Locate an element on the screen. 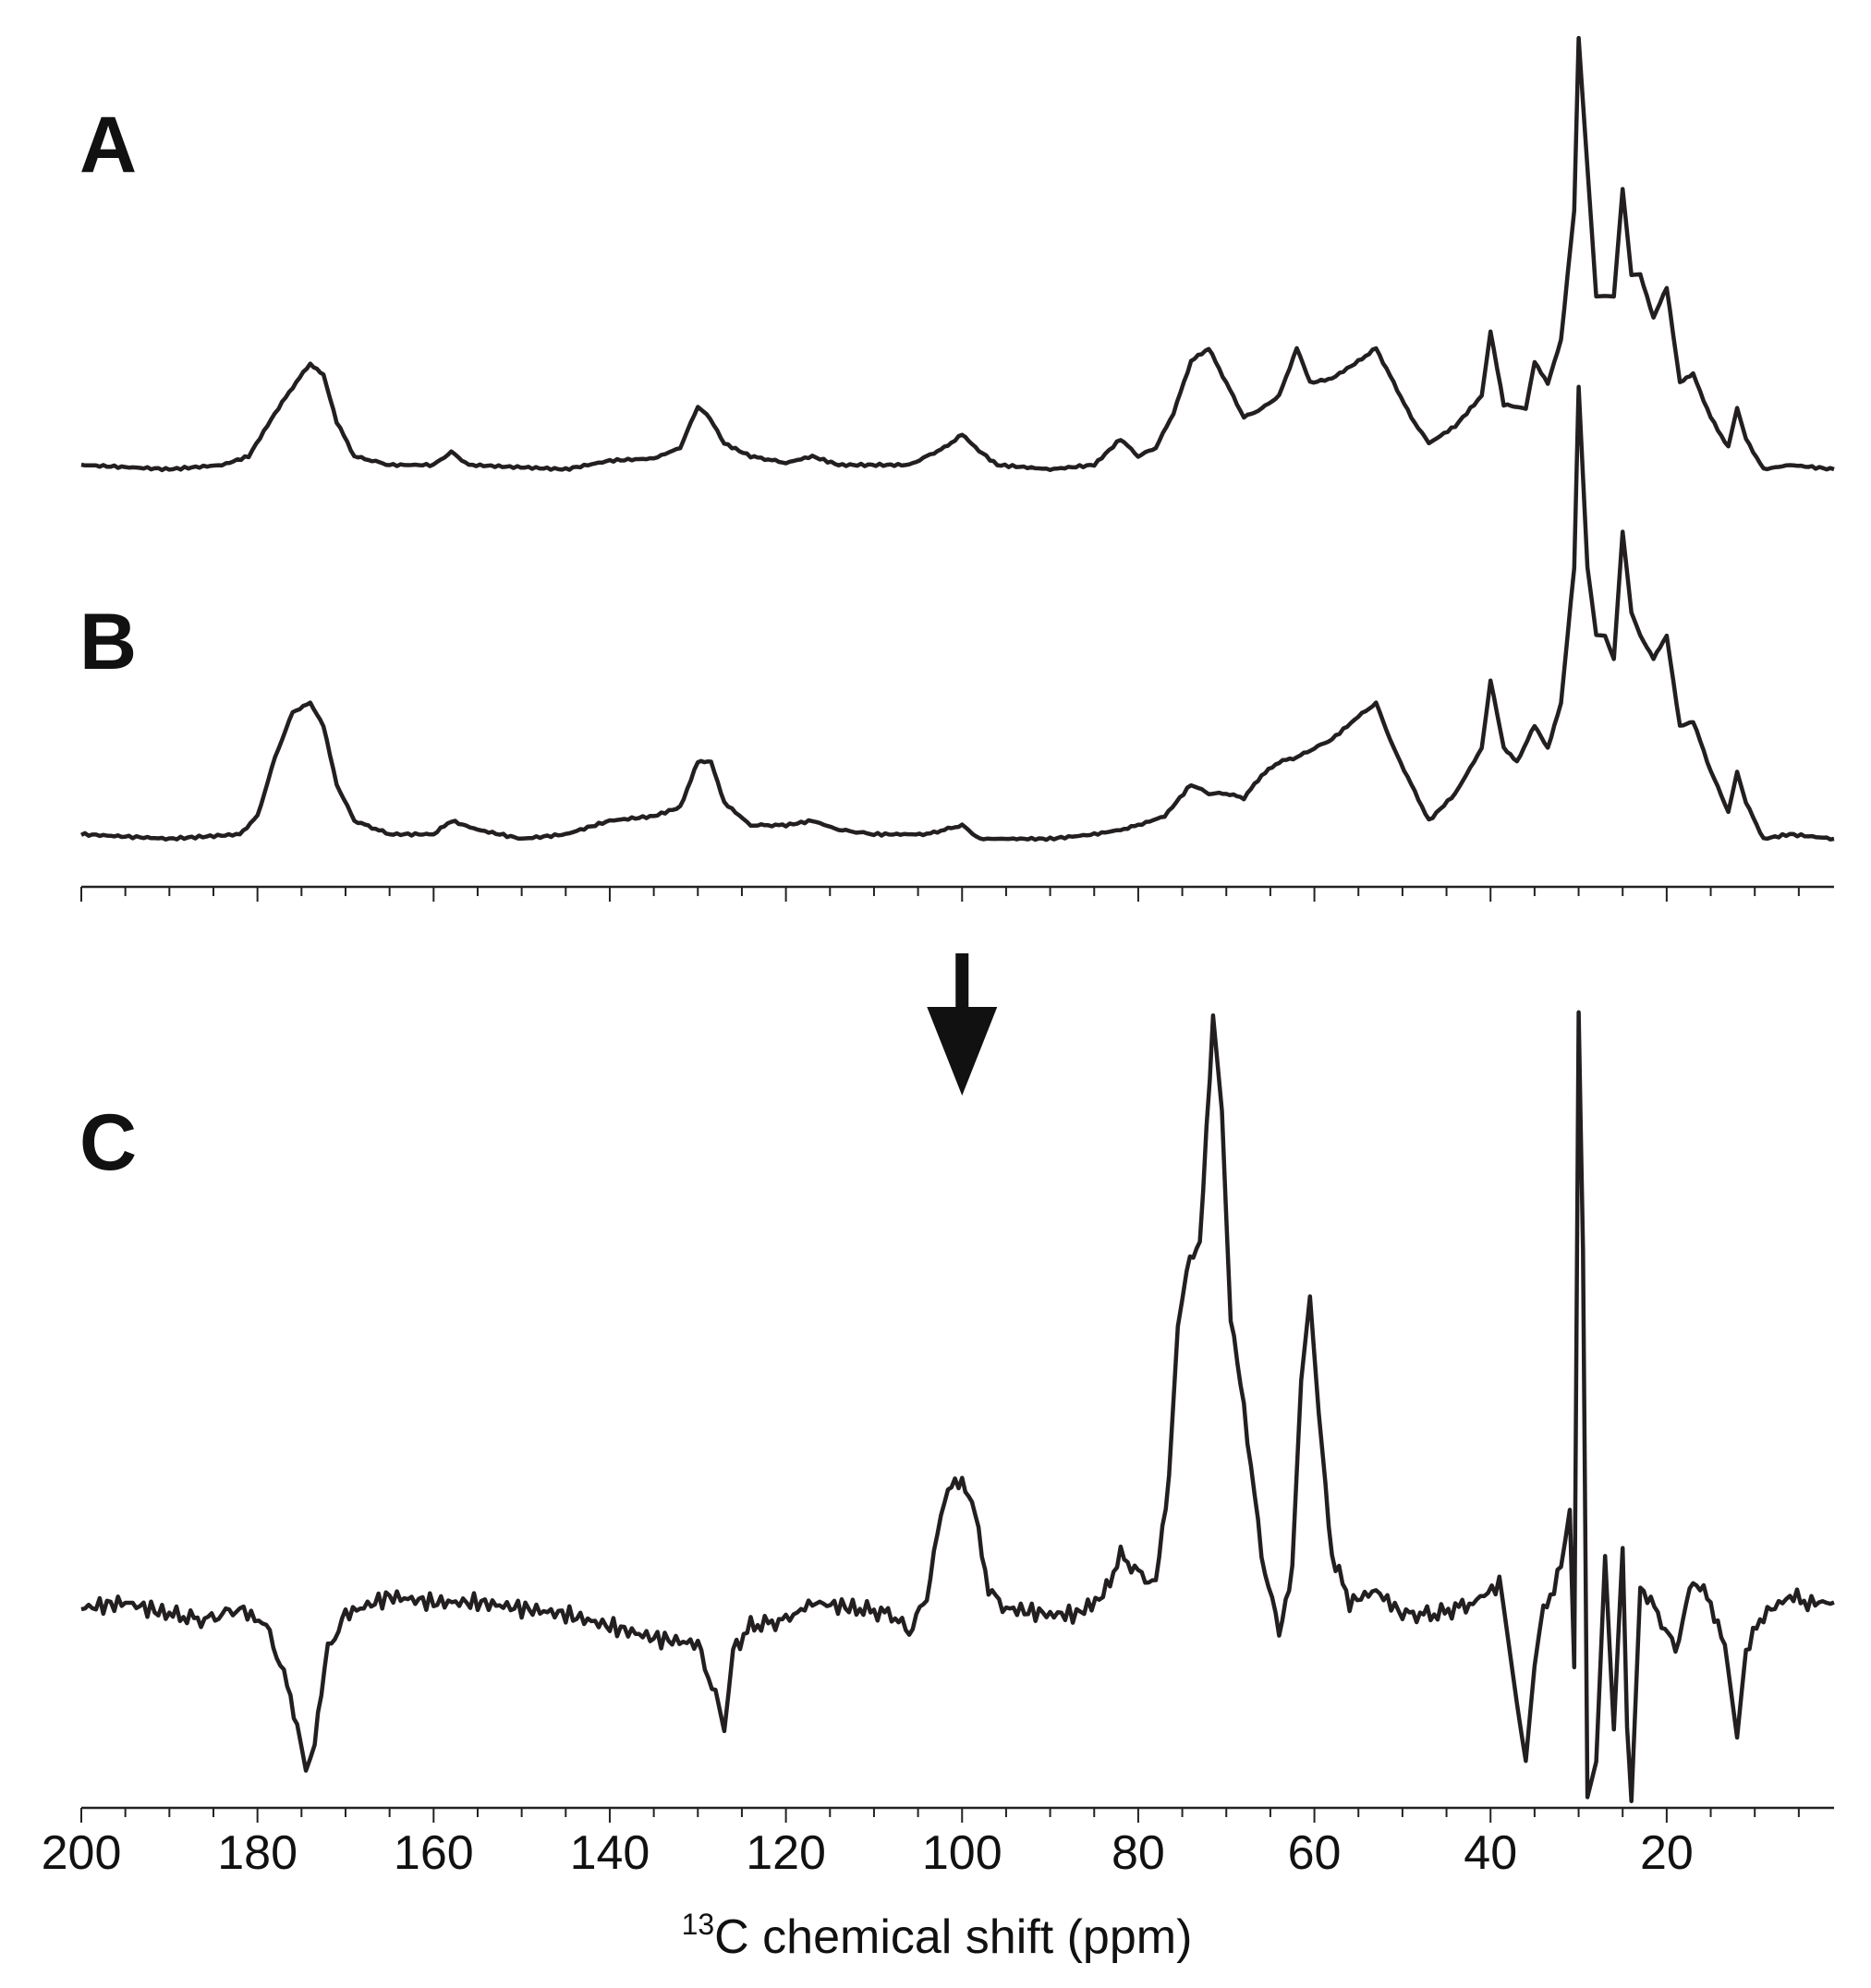 This screenshot has width=1871, height=1988. x-tick-label-120: 120 is located at coordinates (786, 1853).